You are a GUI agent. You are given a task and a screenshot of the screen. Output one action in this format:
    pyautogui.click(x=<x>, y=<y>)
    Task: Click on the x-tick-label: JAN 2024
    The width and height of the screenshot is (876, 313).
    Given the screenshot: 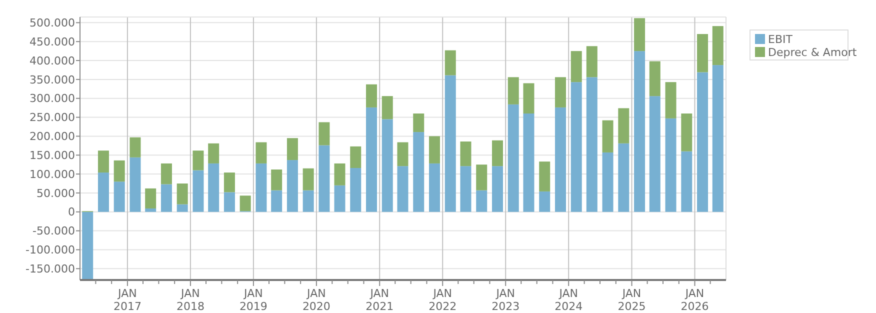 What is the action you would take?
    pyautogui.click(x=568, y=300)
    